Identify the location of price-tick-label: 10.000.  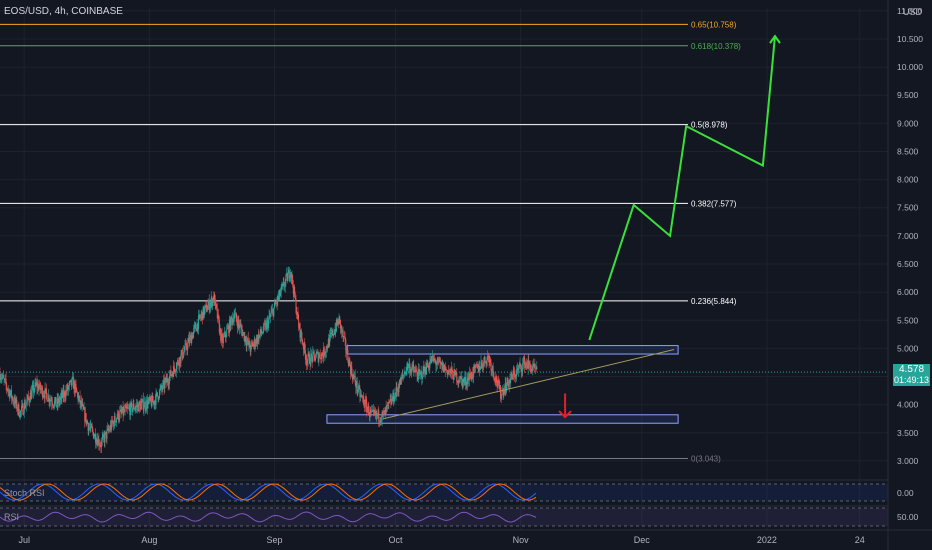
(910, 67).